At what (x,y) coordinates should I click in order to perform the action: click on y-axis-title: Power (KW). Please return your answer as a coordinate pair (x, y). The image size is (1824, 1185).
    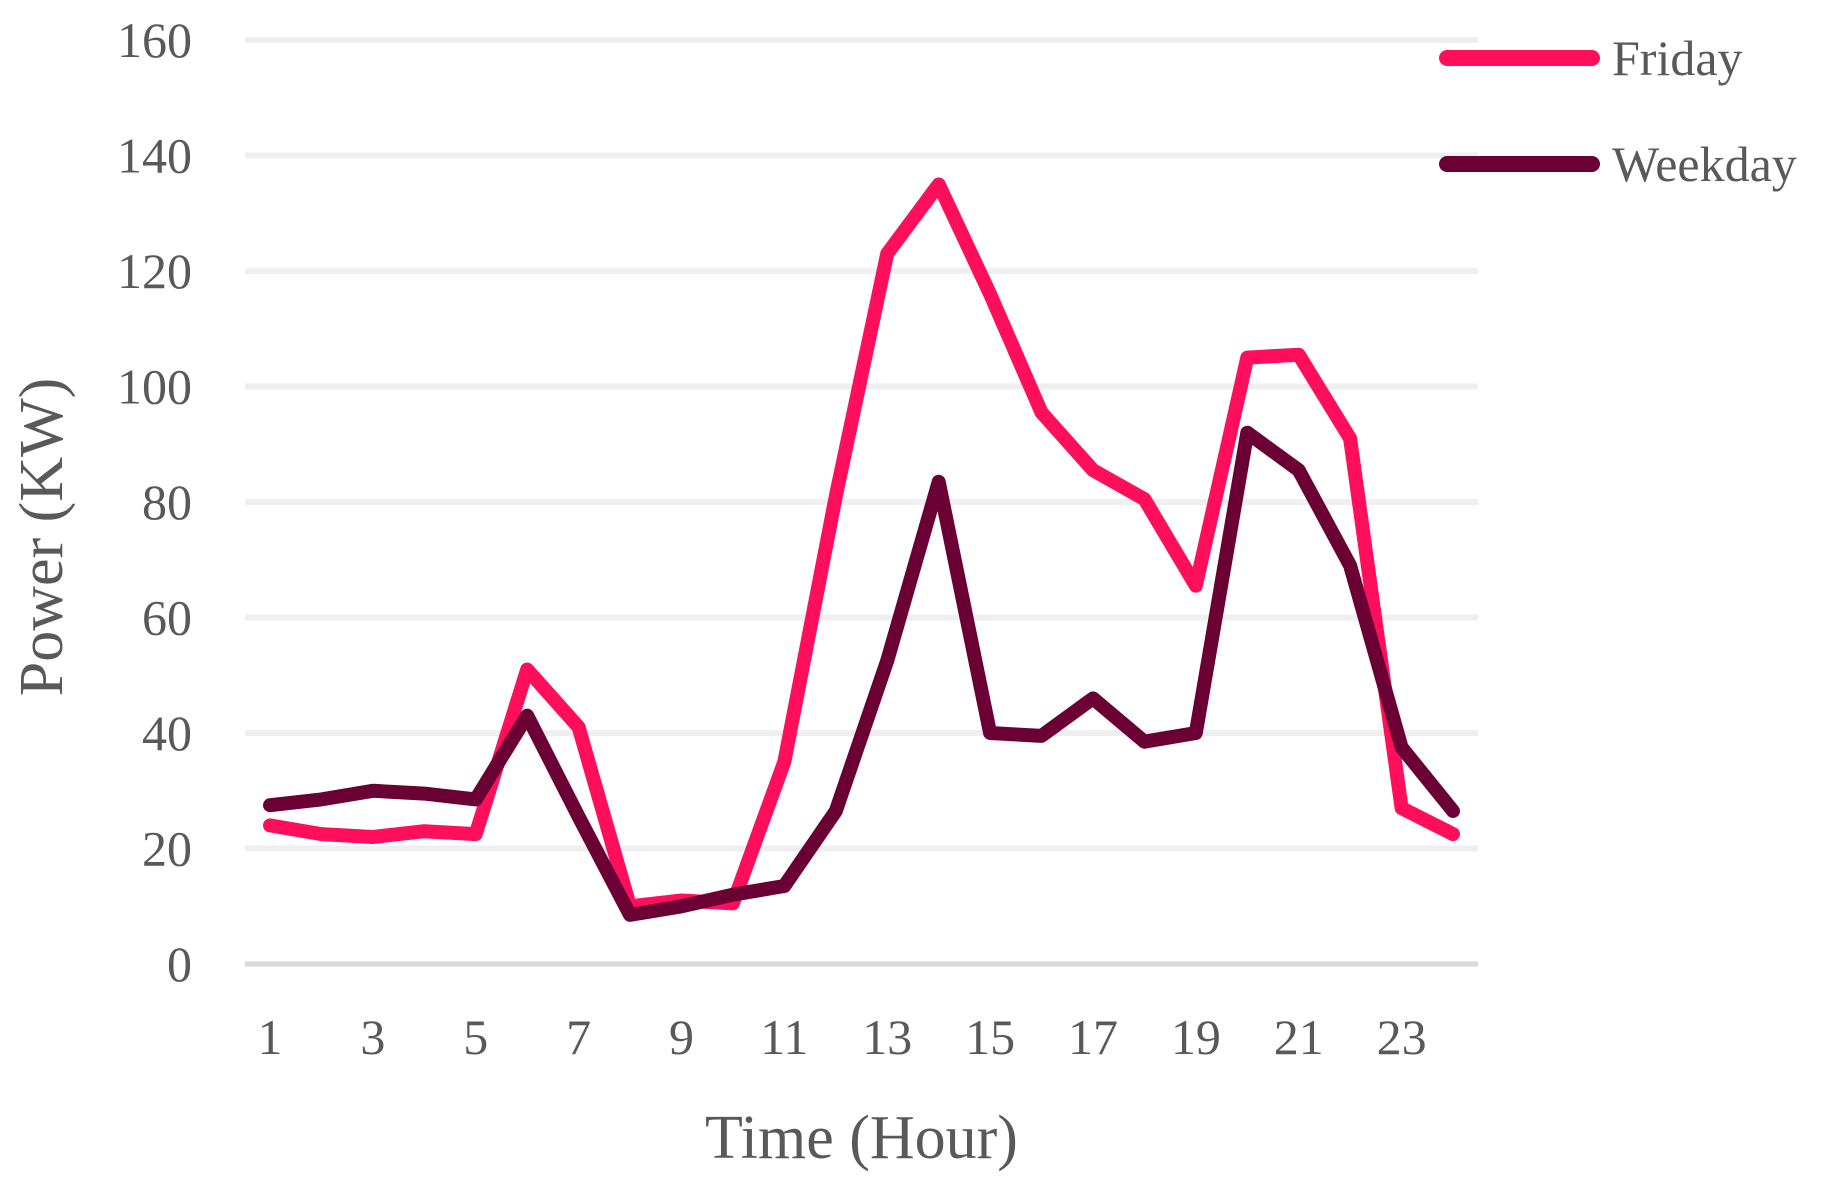
    Looking at the image, I should click on (42, 537).